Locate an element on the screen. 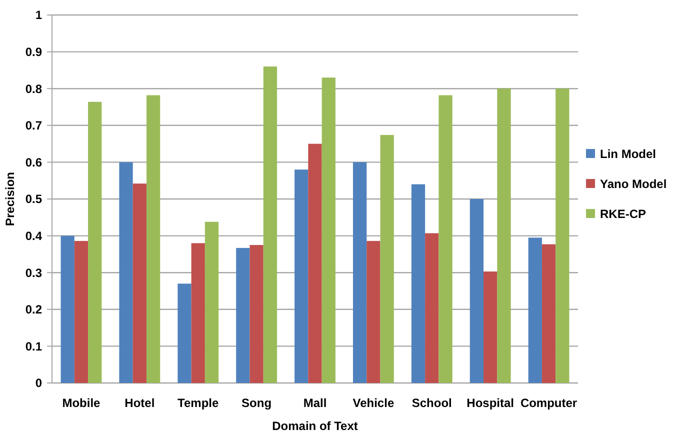 This screenshot has width=680, height=439. legend-label: RKE-CP is located at coordinates (623, 214).